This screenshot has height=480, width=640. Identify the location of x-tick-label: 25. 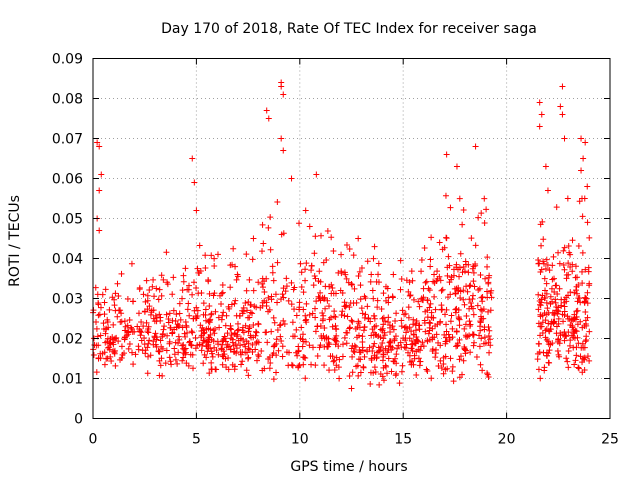
(610, 440).